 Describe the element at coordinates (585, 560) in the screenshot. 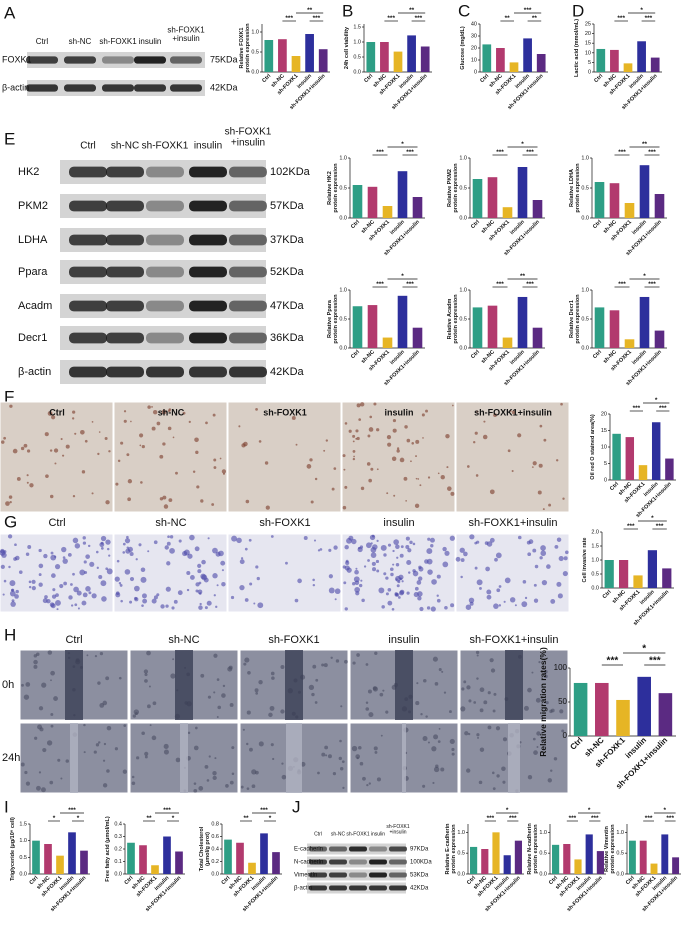

I see `y-axis-label-line: Cell invasive rate` at that location.